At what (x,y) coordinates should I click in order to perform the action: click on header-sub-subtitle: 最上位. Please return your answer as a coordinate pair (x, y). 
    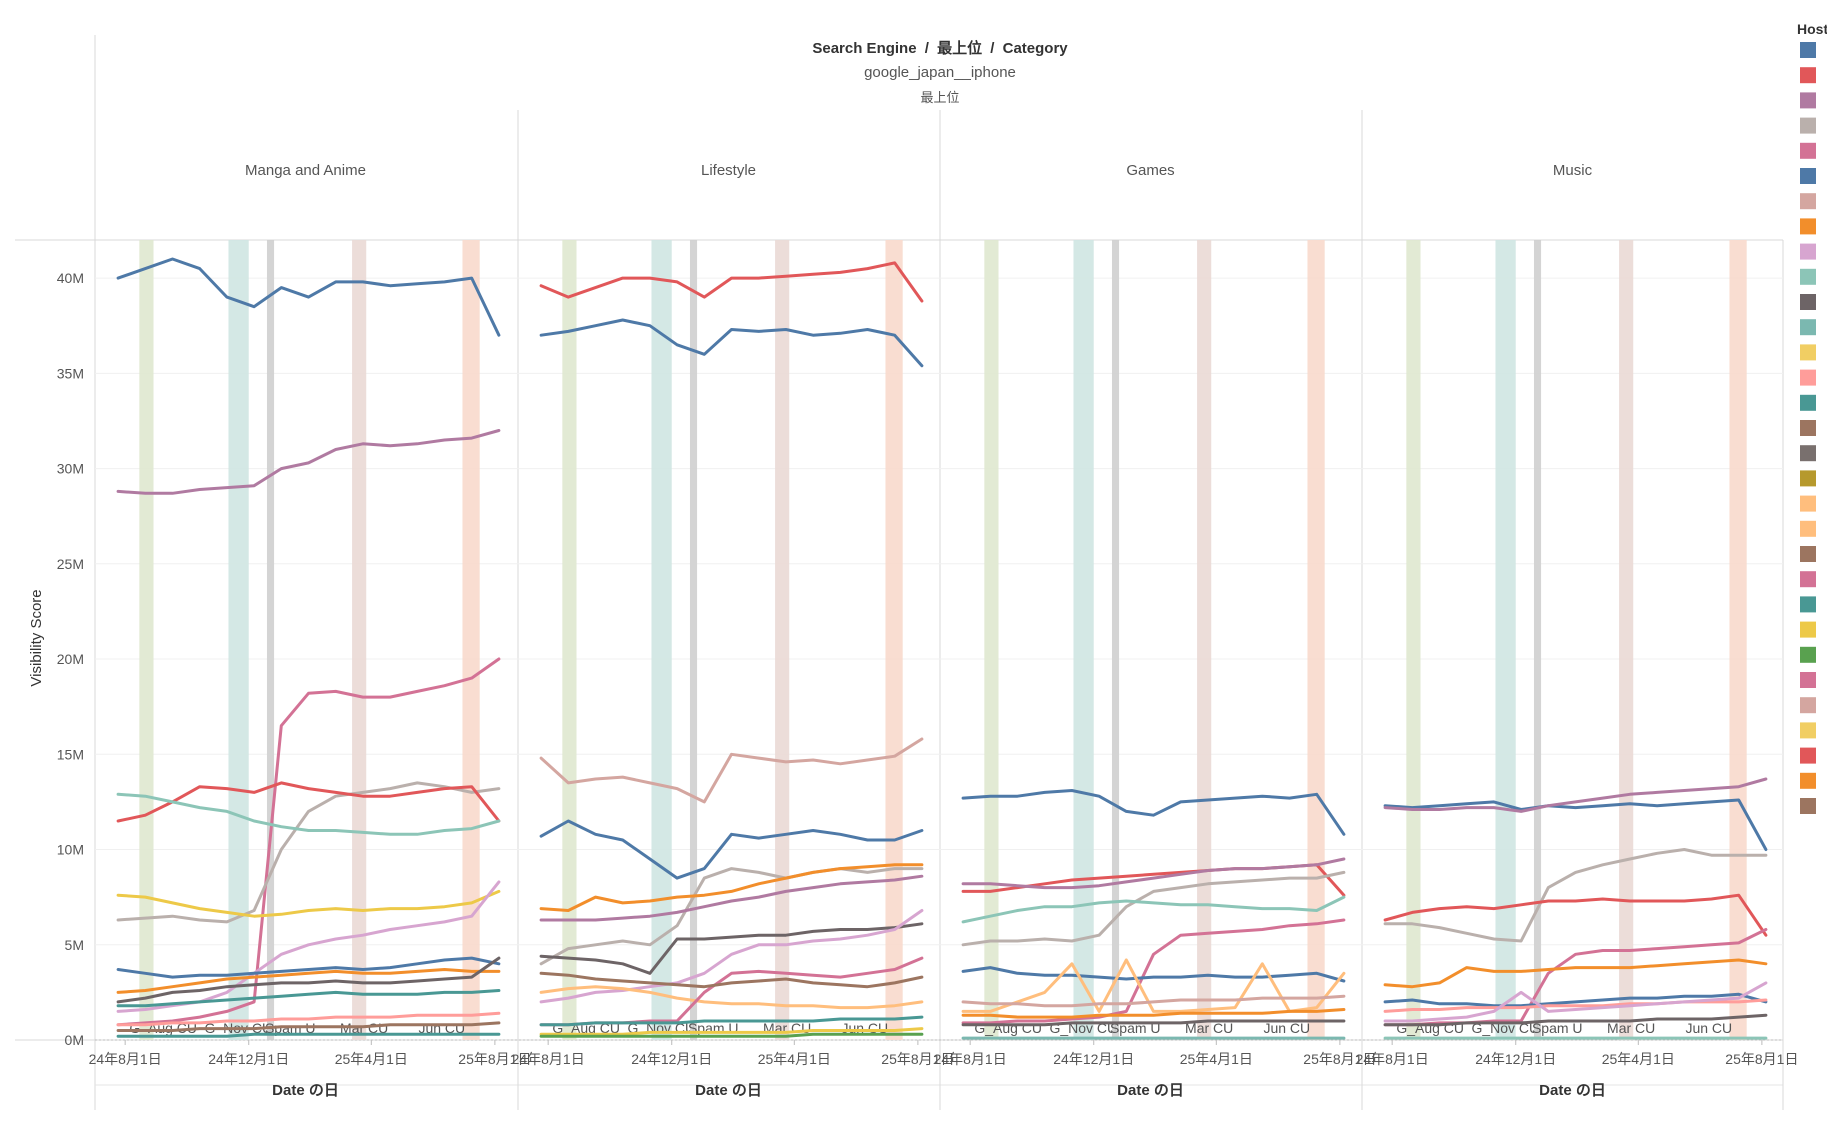
    Looking at the image, I should click on (939, 97).